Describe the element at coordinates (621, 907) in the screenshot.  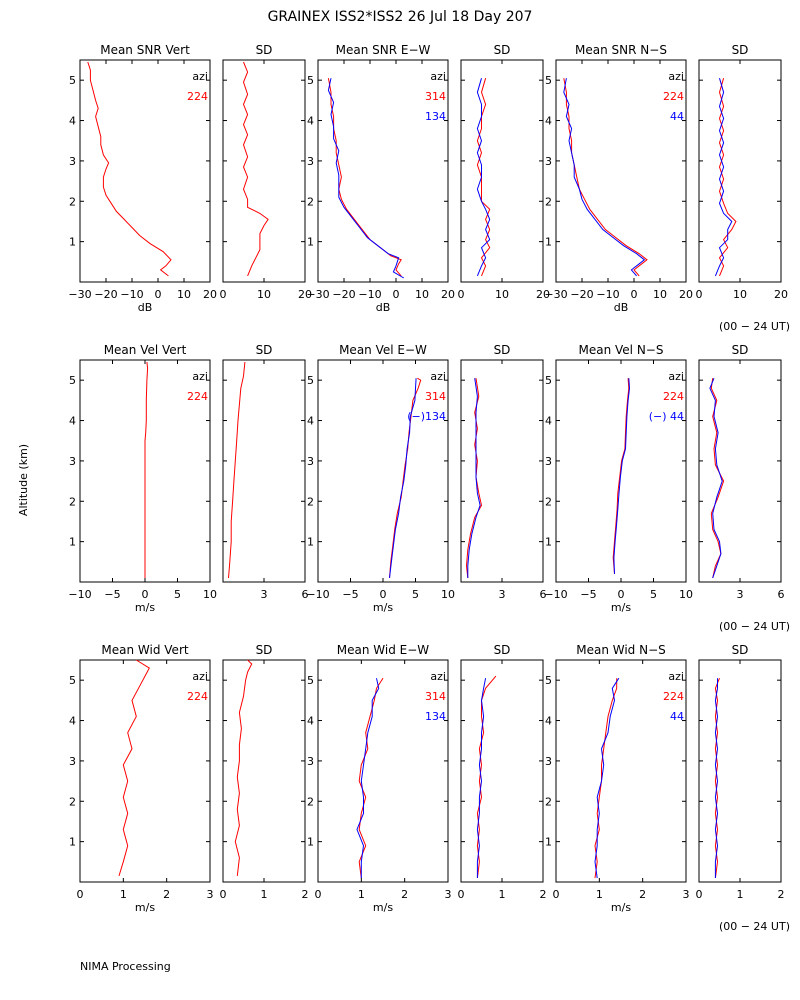
I see `x-axis-label: m/s` at that location.